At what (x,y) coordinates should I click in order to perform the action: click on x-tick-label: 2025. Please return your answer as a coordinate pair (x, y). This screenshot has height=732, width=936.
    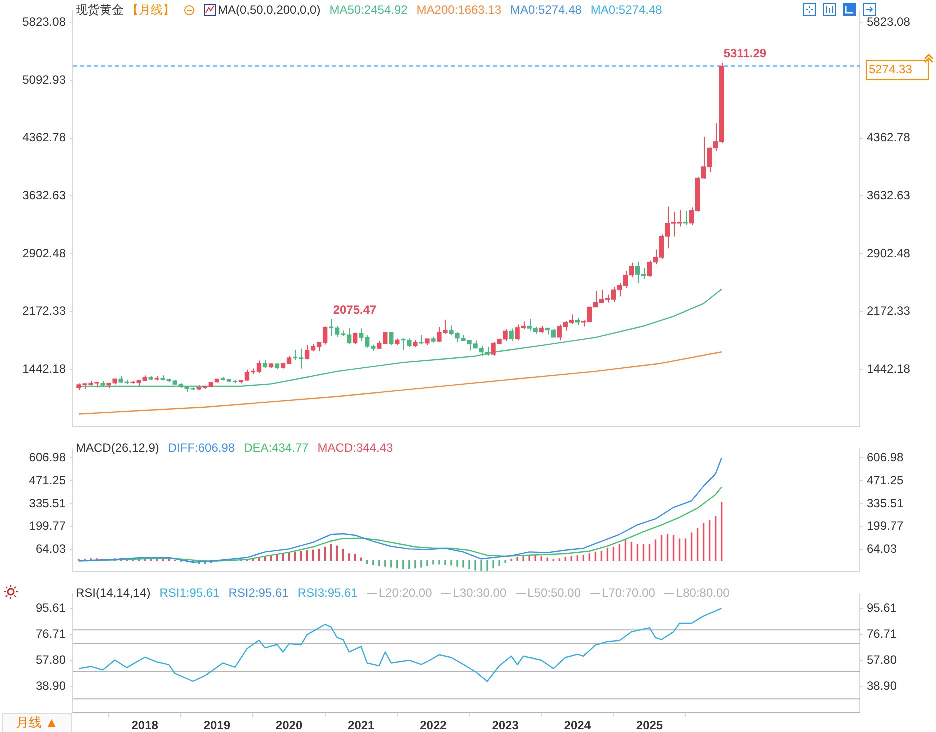
    Looking at the image, I should click on (650, 725).